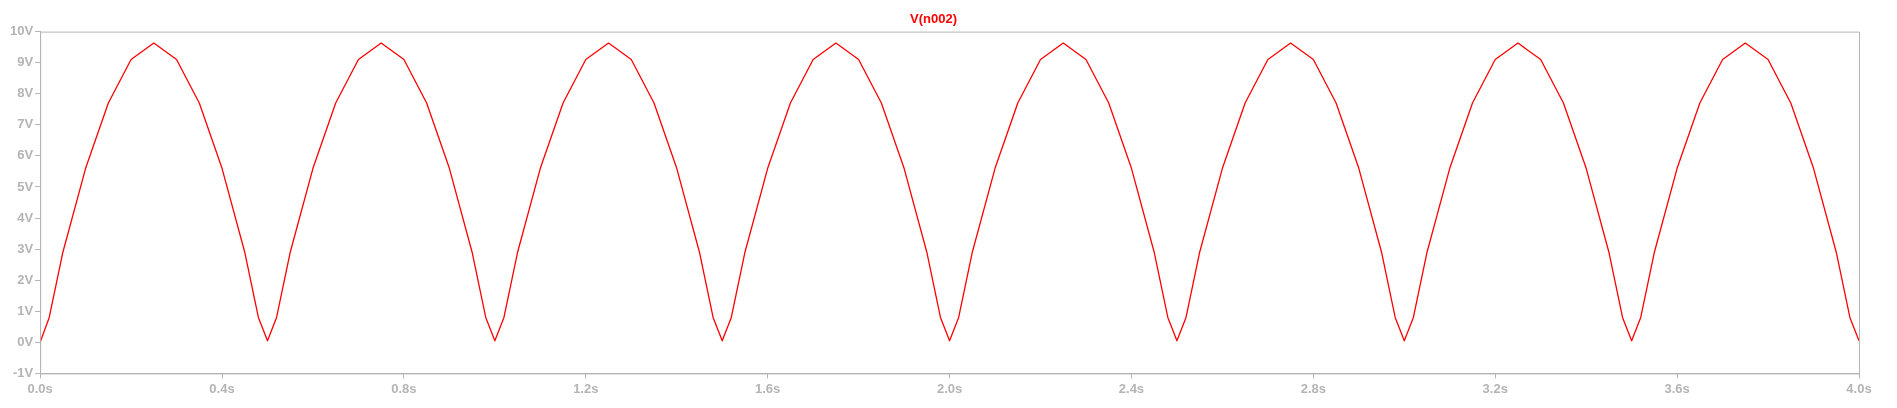  Describe the element at coordinates (23, 372) in the screenshot. I see `y-tick-label: -1V` at that location.